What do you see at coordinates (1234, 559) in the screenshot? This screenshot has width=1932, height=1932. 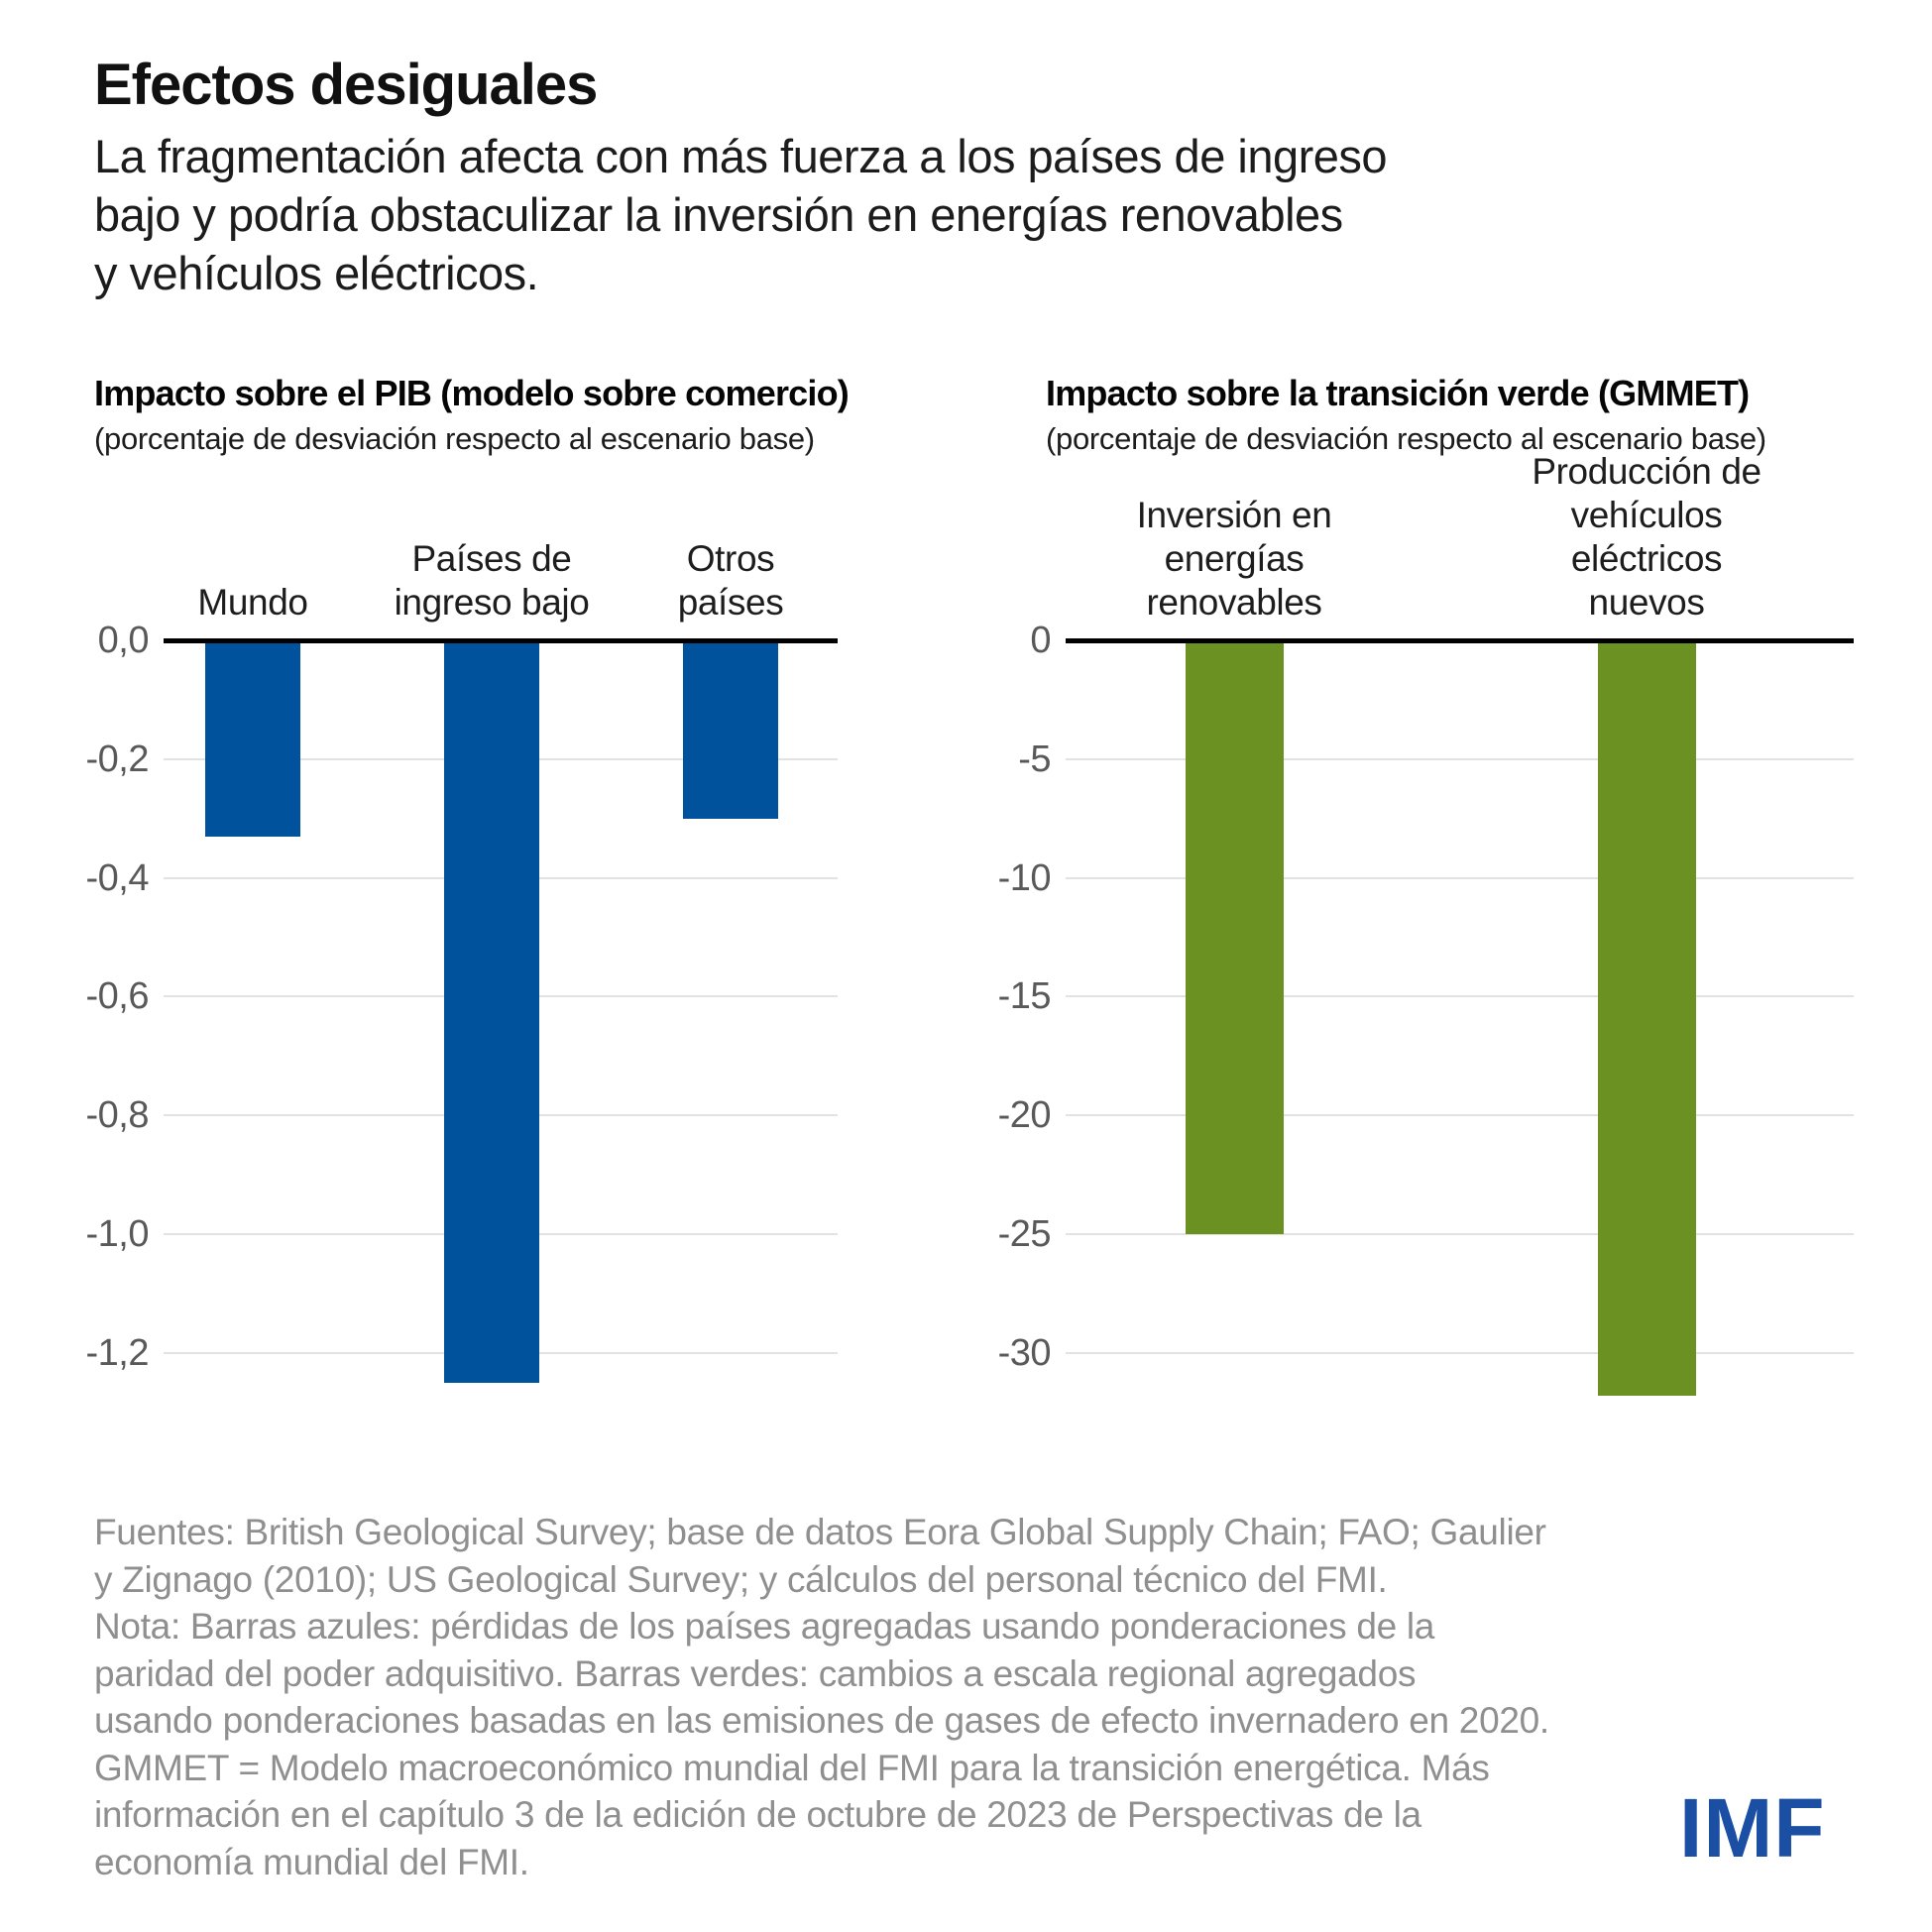 I see `category-label: Inversión en energías renovables` at bounding box center [1234, 559].